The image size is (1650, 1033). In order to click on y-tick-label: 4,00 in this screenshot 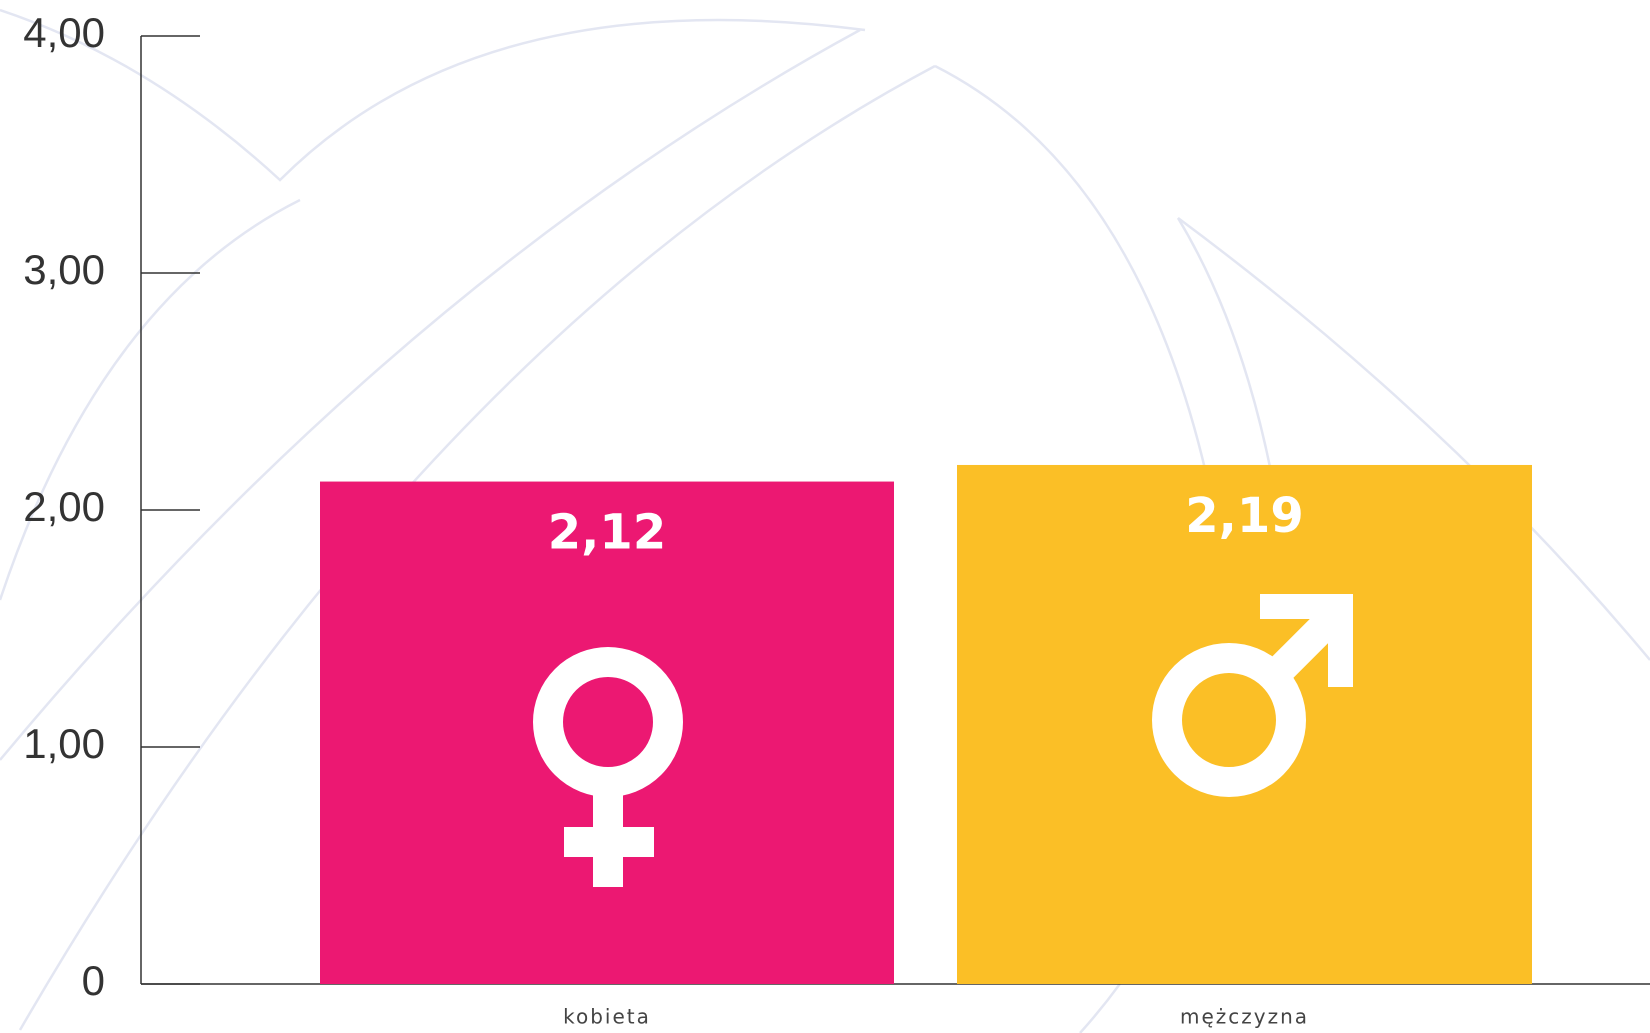, I will do `click(64, 32)`.